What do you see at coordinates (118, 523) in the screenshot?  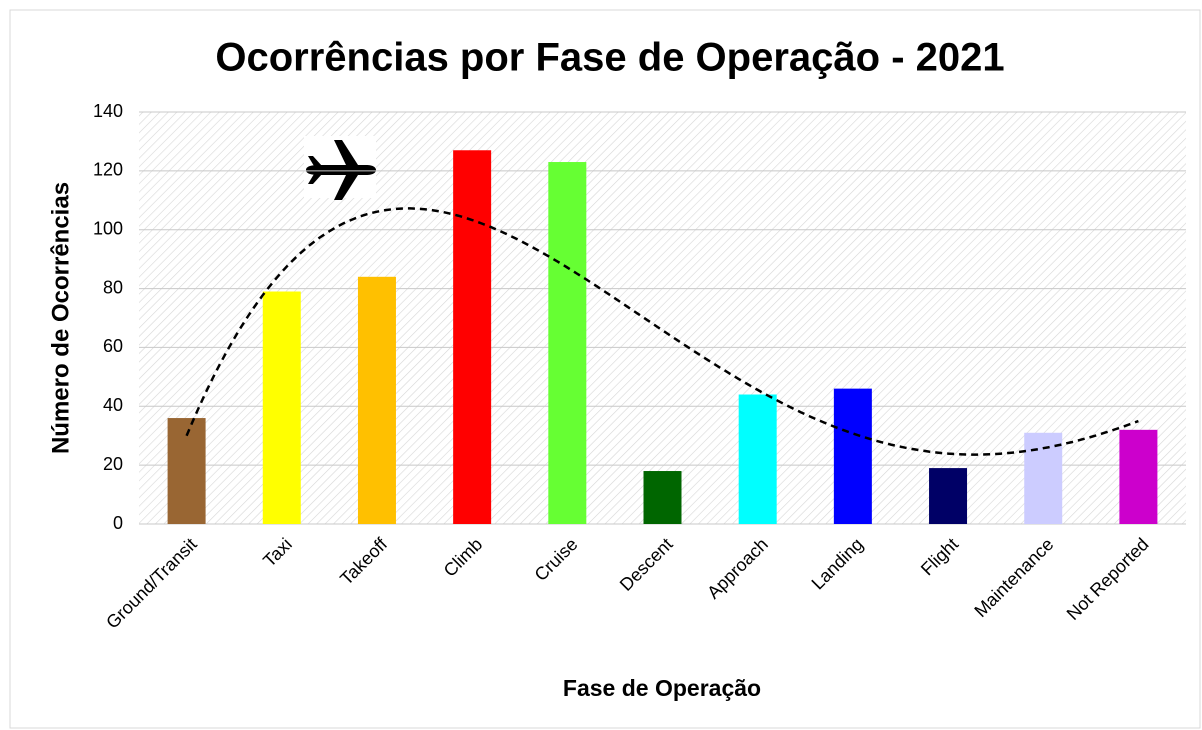 I see `y-tick-label: 0` at bounding box center [118, 523].